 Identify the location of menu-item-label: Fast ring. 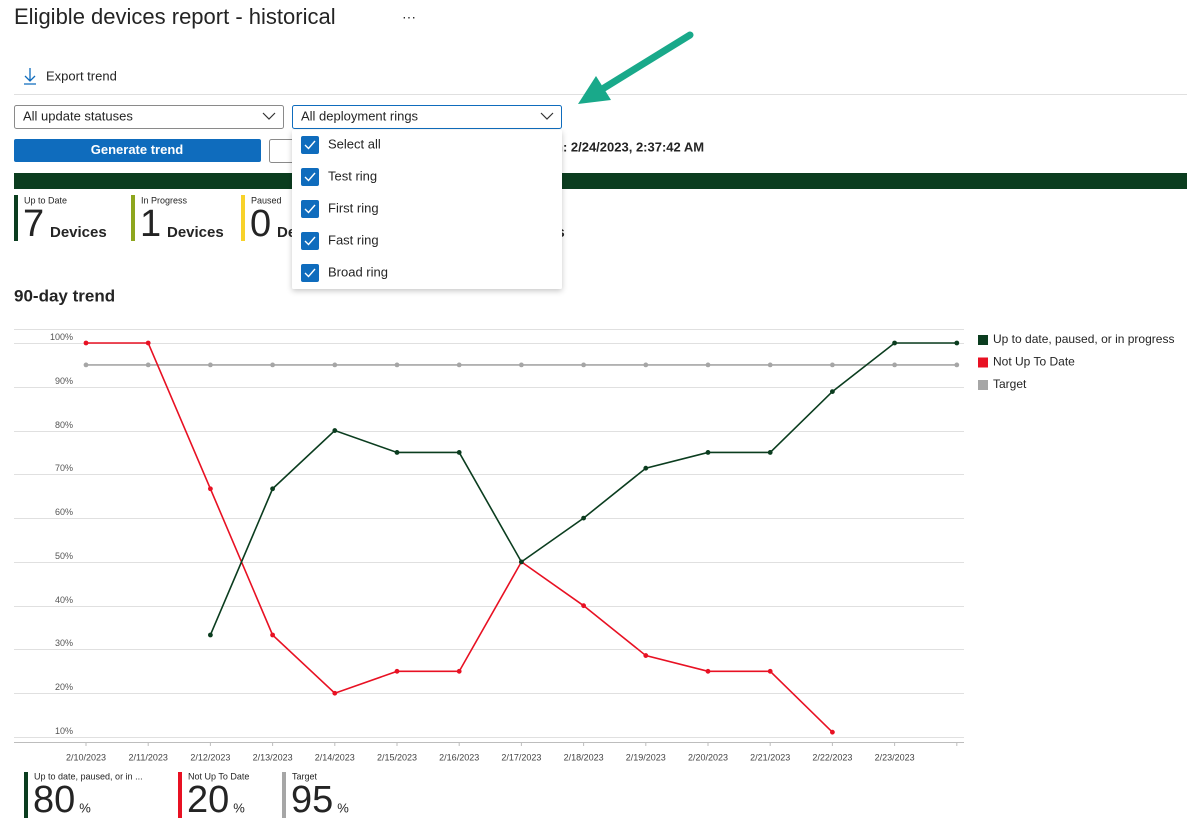
(353, 239).